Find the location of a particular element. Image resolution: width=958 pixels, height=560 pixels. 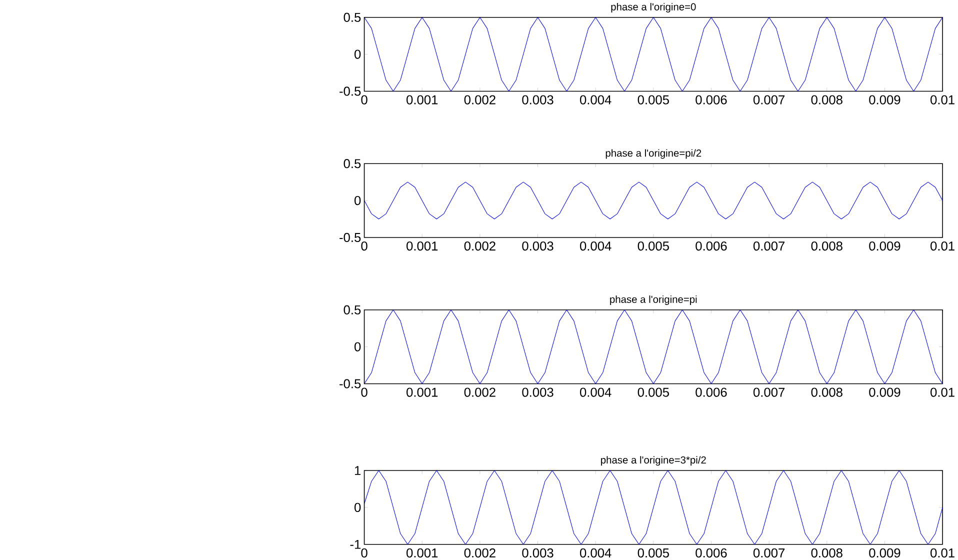

chart-title: phase a l'origine=pi/2 is located at coordinates (654, 153).